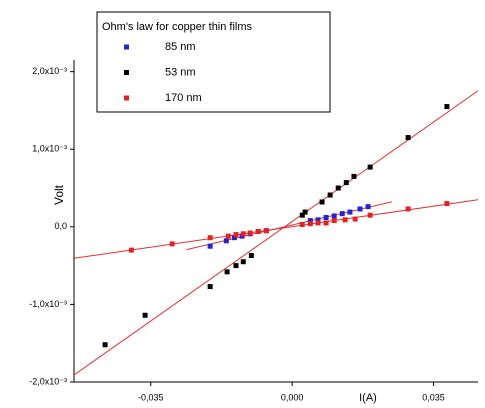 Image resolution: width=485 pixels, height=408 pixels. I want to click on legend-label: 170 nm, so click(183, 98).